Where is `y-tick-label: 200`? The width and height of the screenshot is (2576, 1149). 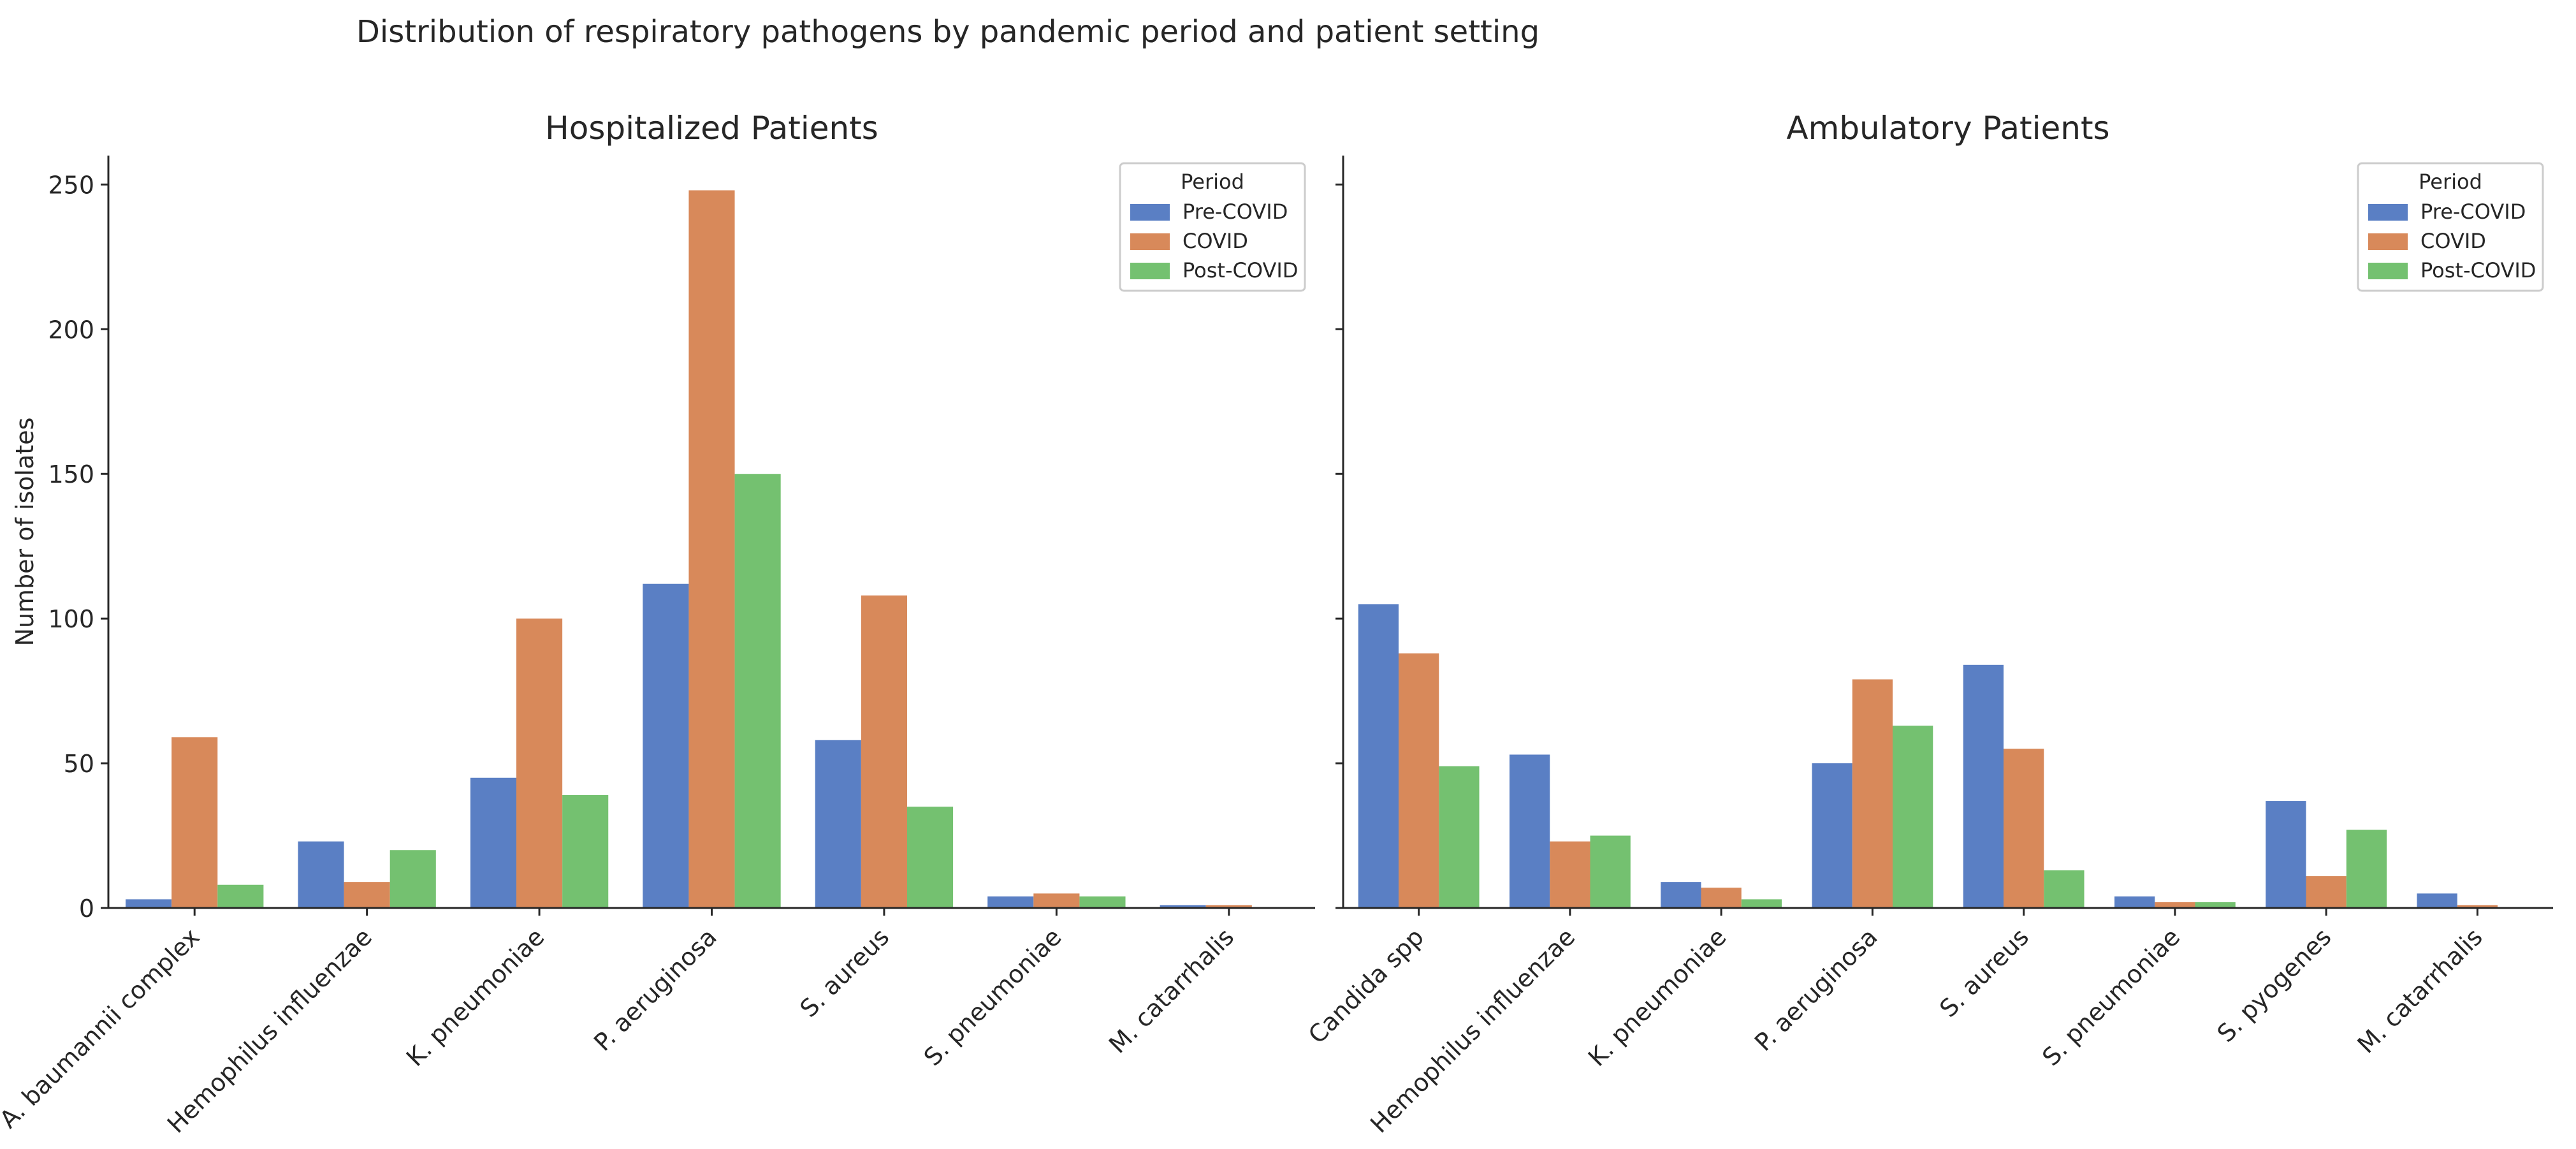
y-tick-label: 200 is located at coordinates (71, 330).